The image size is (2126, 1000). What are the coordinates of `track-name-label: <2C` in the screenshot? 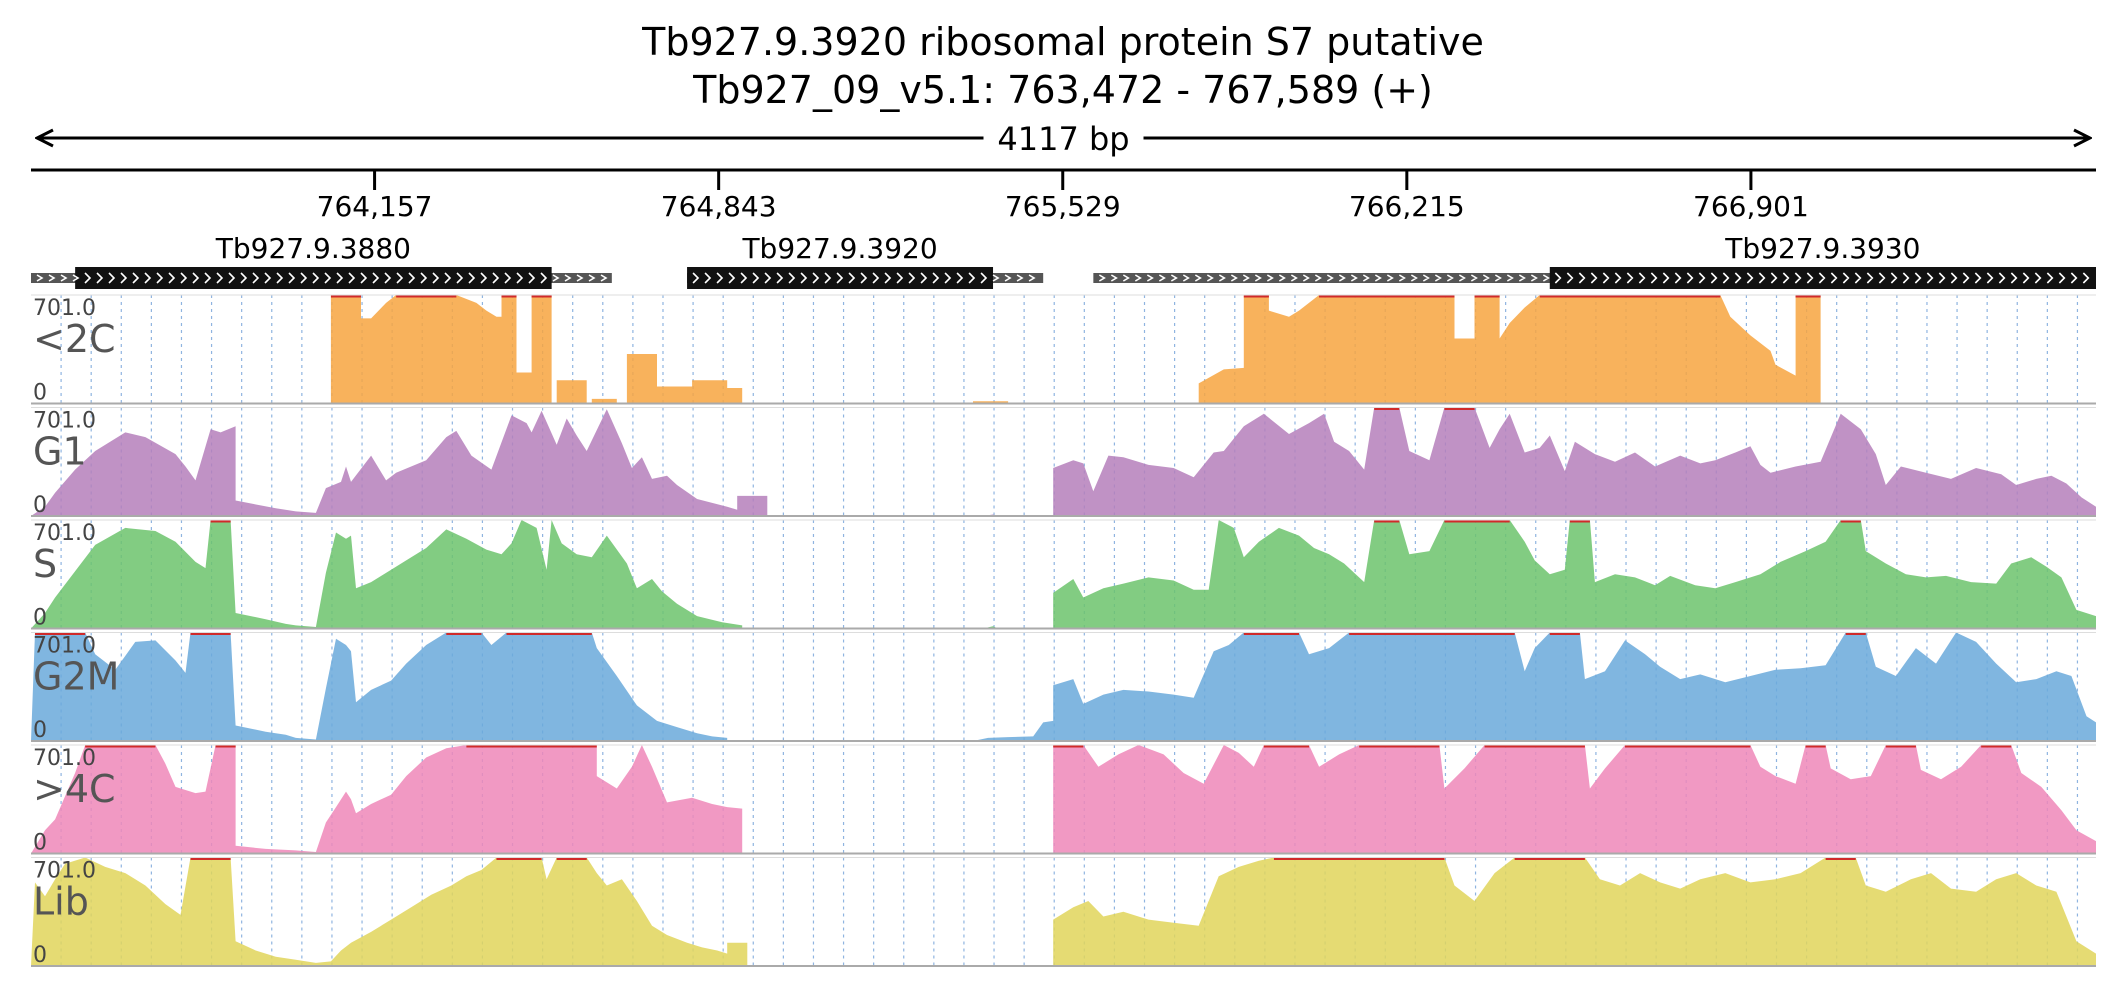 It's located at (74, 339).